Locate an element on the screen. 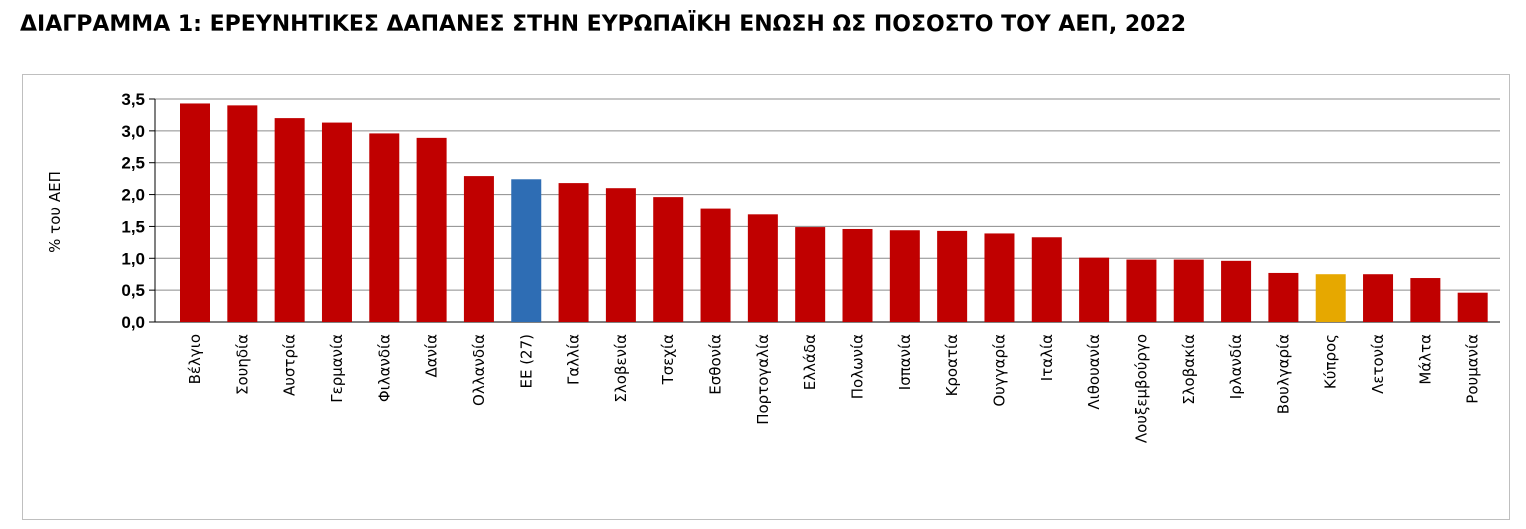 This screenshot has height=529, width=1526. x-tick-label: Βέλγιο is located at coordinates (195, 359).